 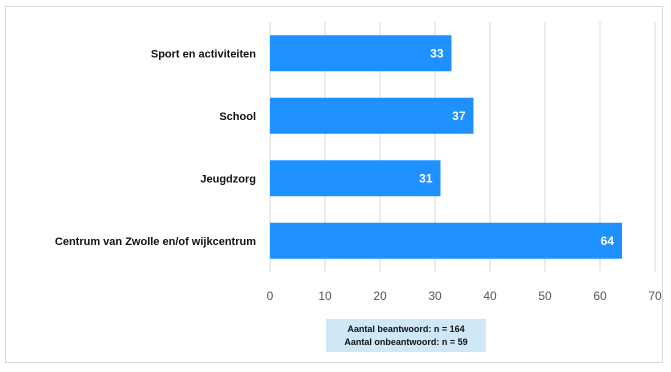 What do you see at coordinates (325, 296) in the screenshot?
I see `x-tick-label: 10` at bounding box center [325, 296].